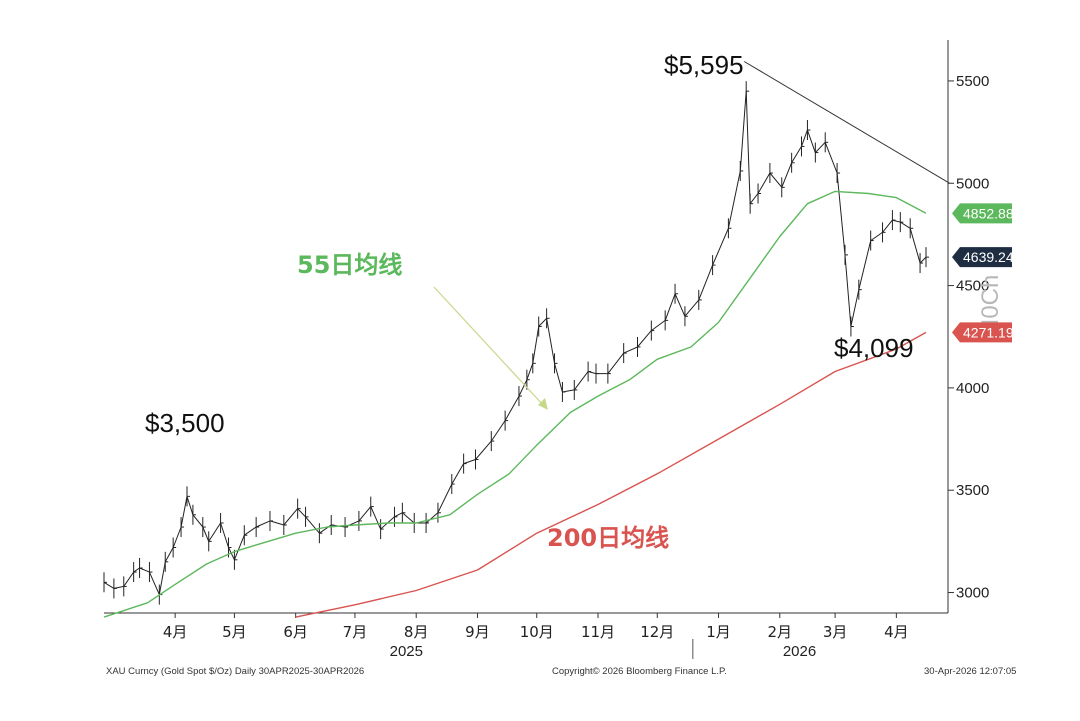 The image size is (1080, 721). What do you see at coordinates (972, 388) in the screenshot?
I see `y-tick-label: 4000` at bounding box center [972, 388].